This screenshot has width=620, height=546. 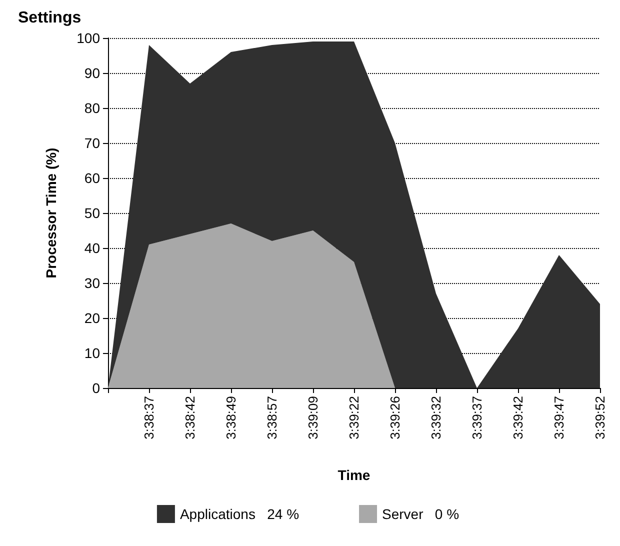 What do you see at coordinates (88, 38) in the screenshot?
I see `y-tick-label: 100` at bounding box center [88, 38].